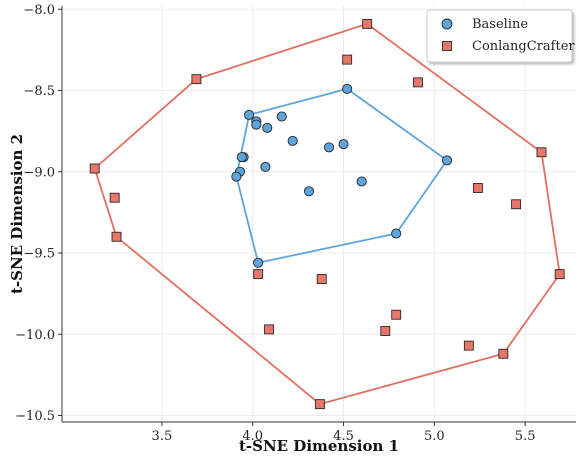 The image size is (578, 457). Describe the element at coordinates (39, 91) in the screenshot. I see `y-tick-label: −8.5` at that location.